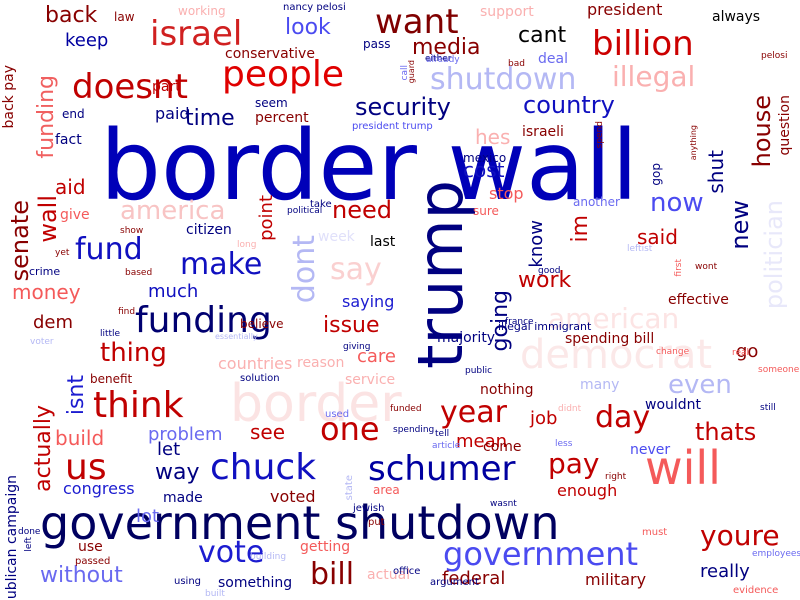 The image size is (800, 600). I want to click on word-must: must, so click(655, 532).